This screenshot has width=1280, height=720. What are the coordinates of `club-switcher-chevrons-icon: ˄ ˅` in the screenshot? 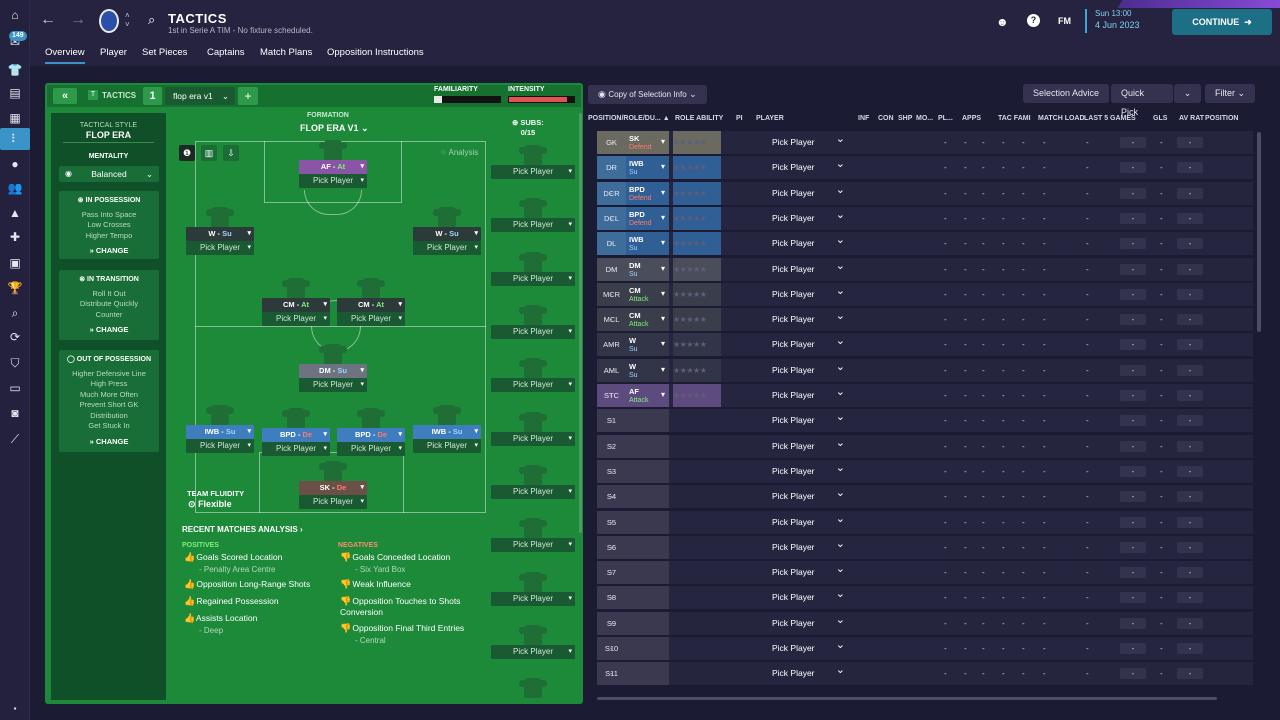 It's located at (127, 20).